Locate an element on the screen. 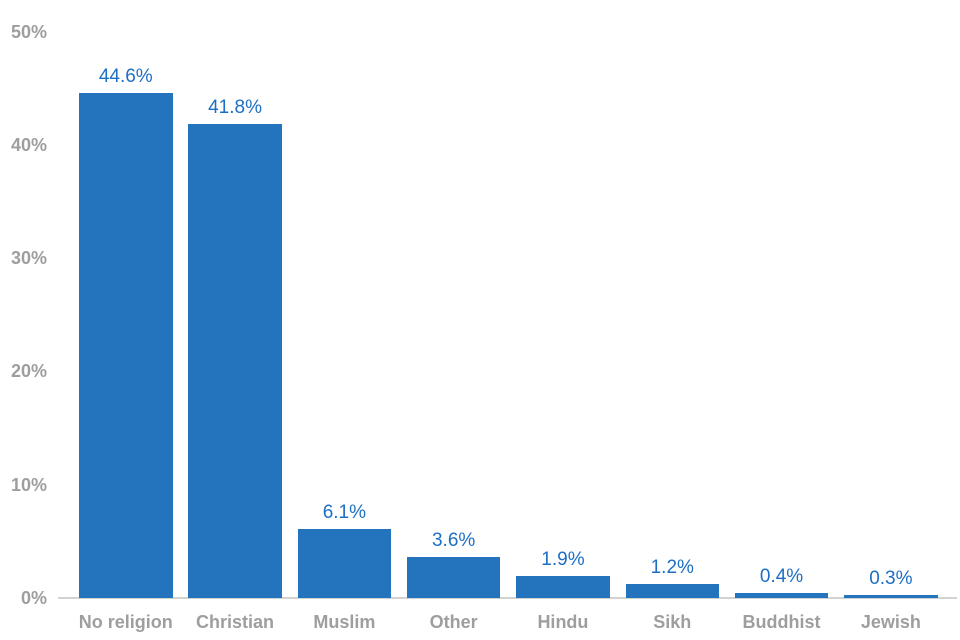 This screenshot has height=640, width=960. bar-jewish is located at coordinates (891, 596).